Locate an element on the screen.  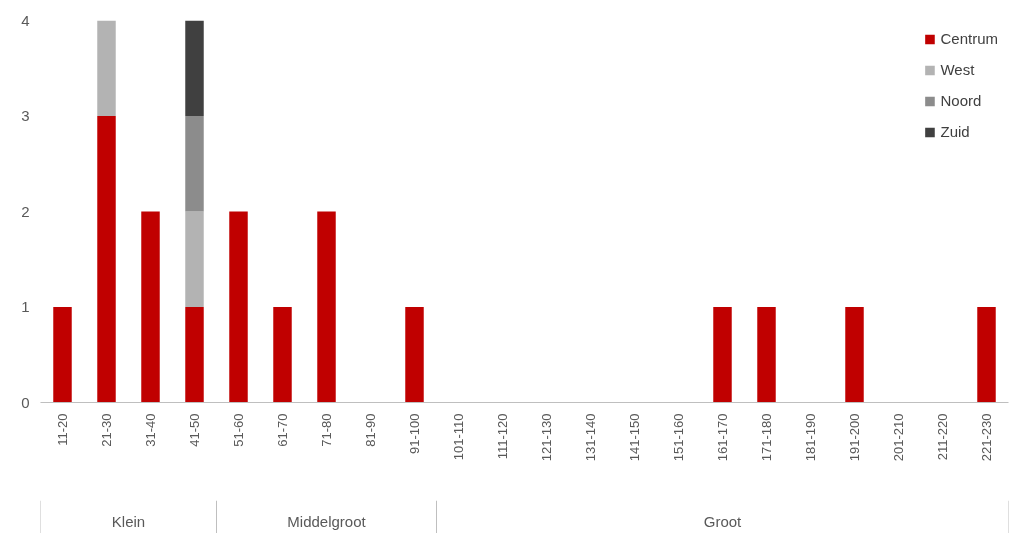
y-tick-label: 2 is located at coordinates (25, 211).